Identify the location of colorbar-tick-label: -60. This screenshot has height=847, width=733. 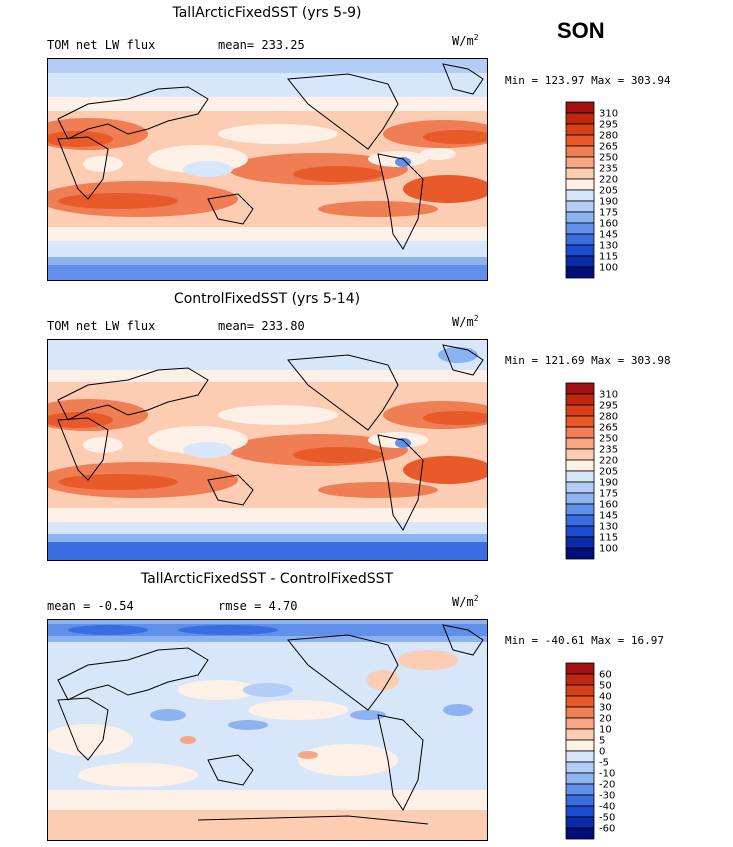
(607, 829).